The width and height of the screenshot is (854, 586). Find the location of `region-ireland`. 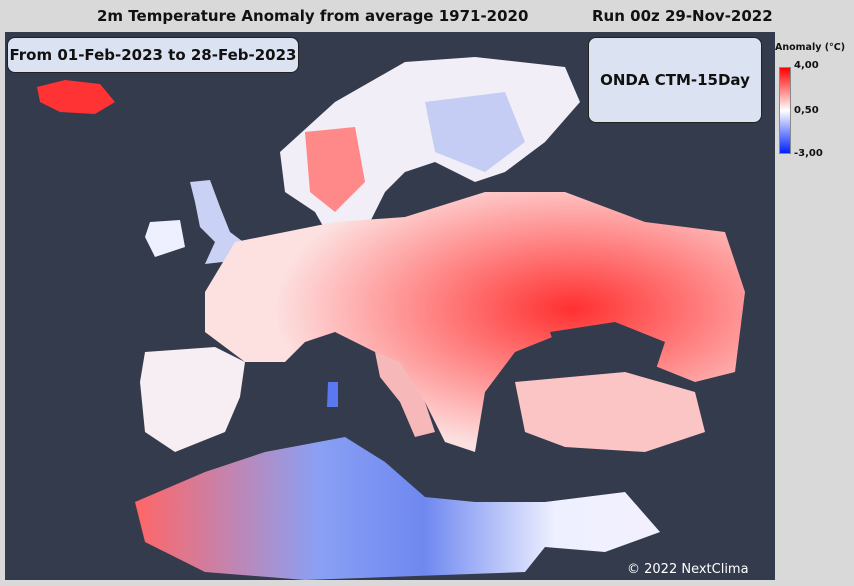

region-ireland is located at coordinates (165, 238).